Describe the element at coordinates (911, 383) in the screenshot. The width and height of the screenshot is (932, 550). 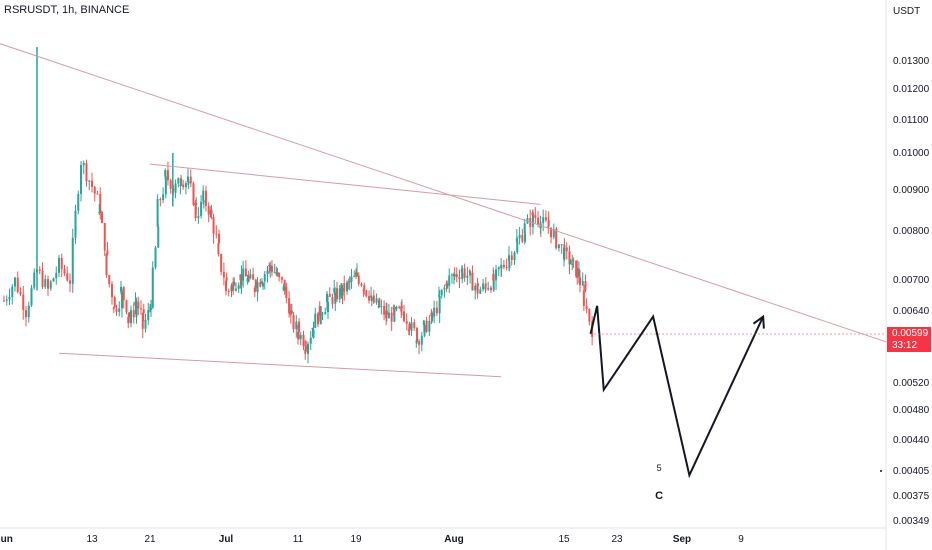
I see `y-tick-label: 0.00520` at that location.